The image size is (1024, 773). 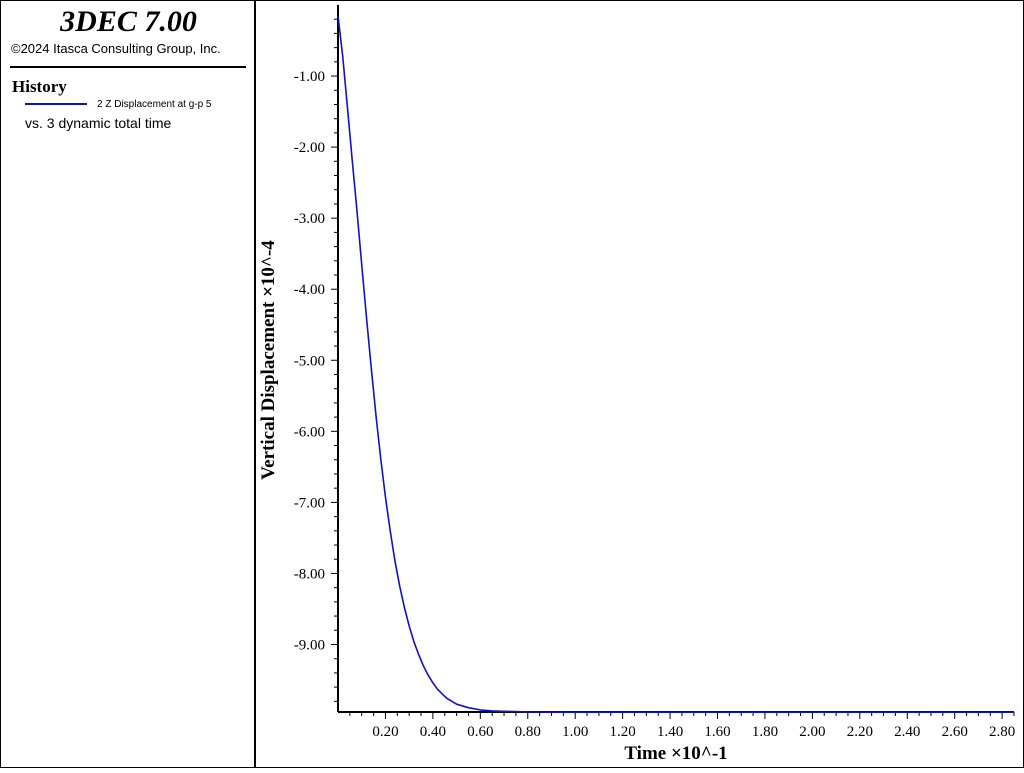 I want to click on x-tick-label: 1.60, so click(x=717, y=732).